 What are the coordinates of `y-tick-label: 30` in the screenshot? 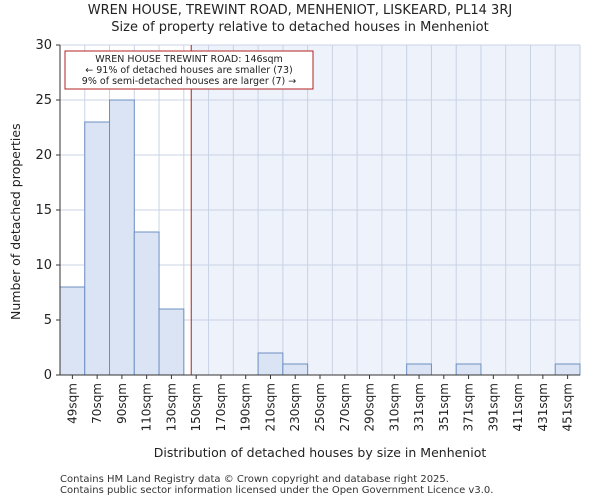 It's located at (43, 45).